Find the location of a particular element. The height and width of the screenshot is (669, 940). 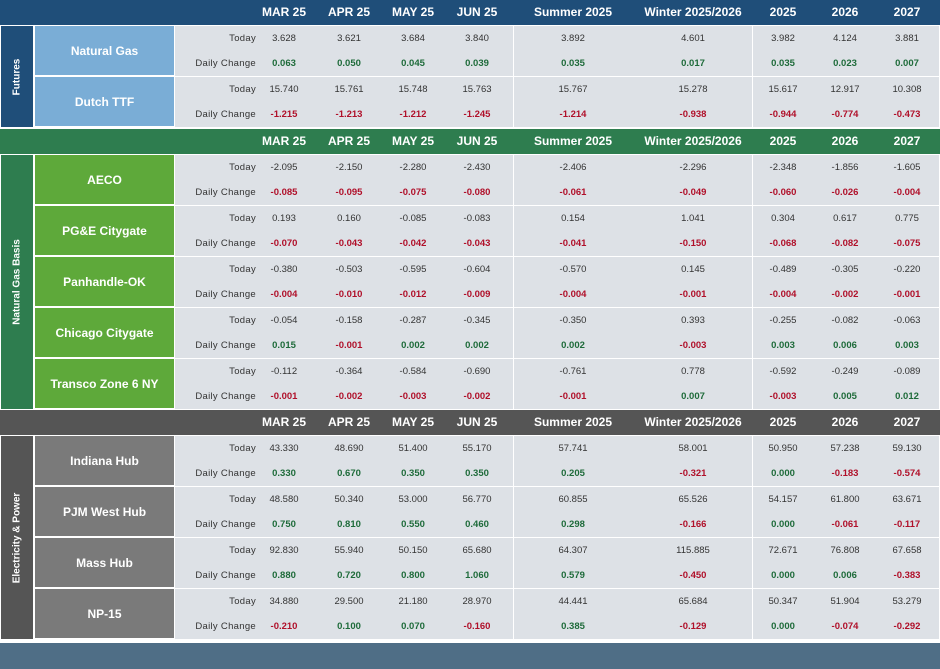

today-value: 0.145 is located at coordinates (693, 269).